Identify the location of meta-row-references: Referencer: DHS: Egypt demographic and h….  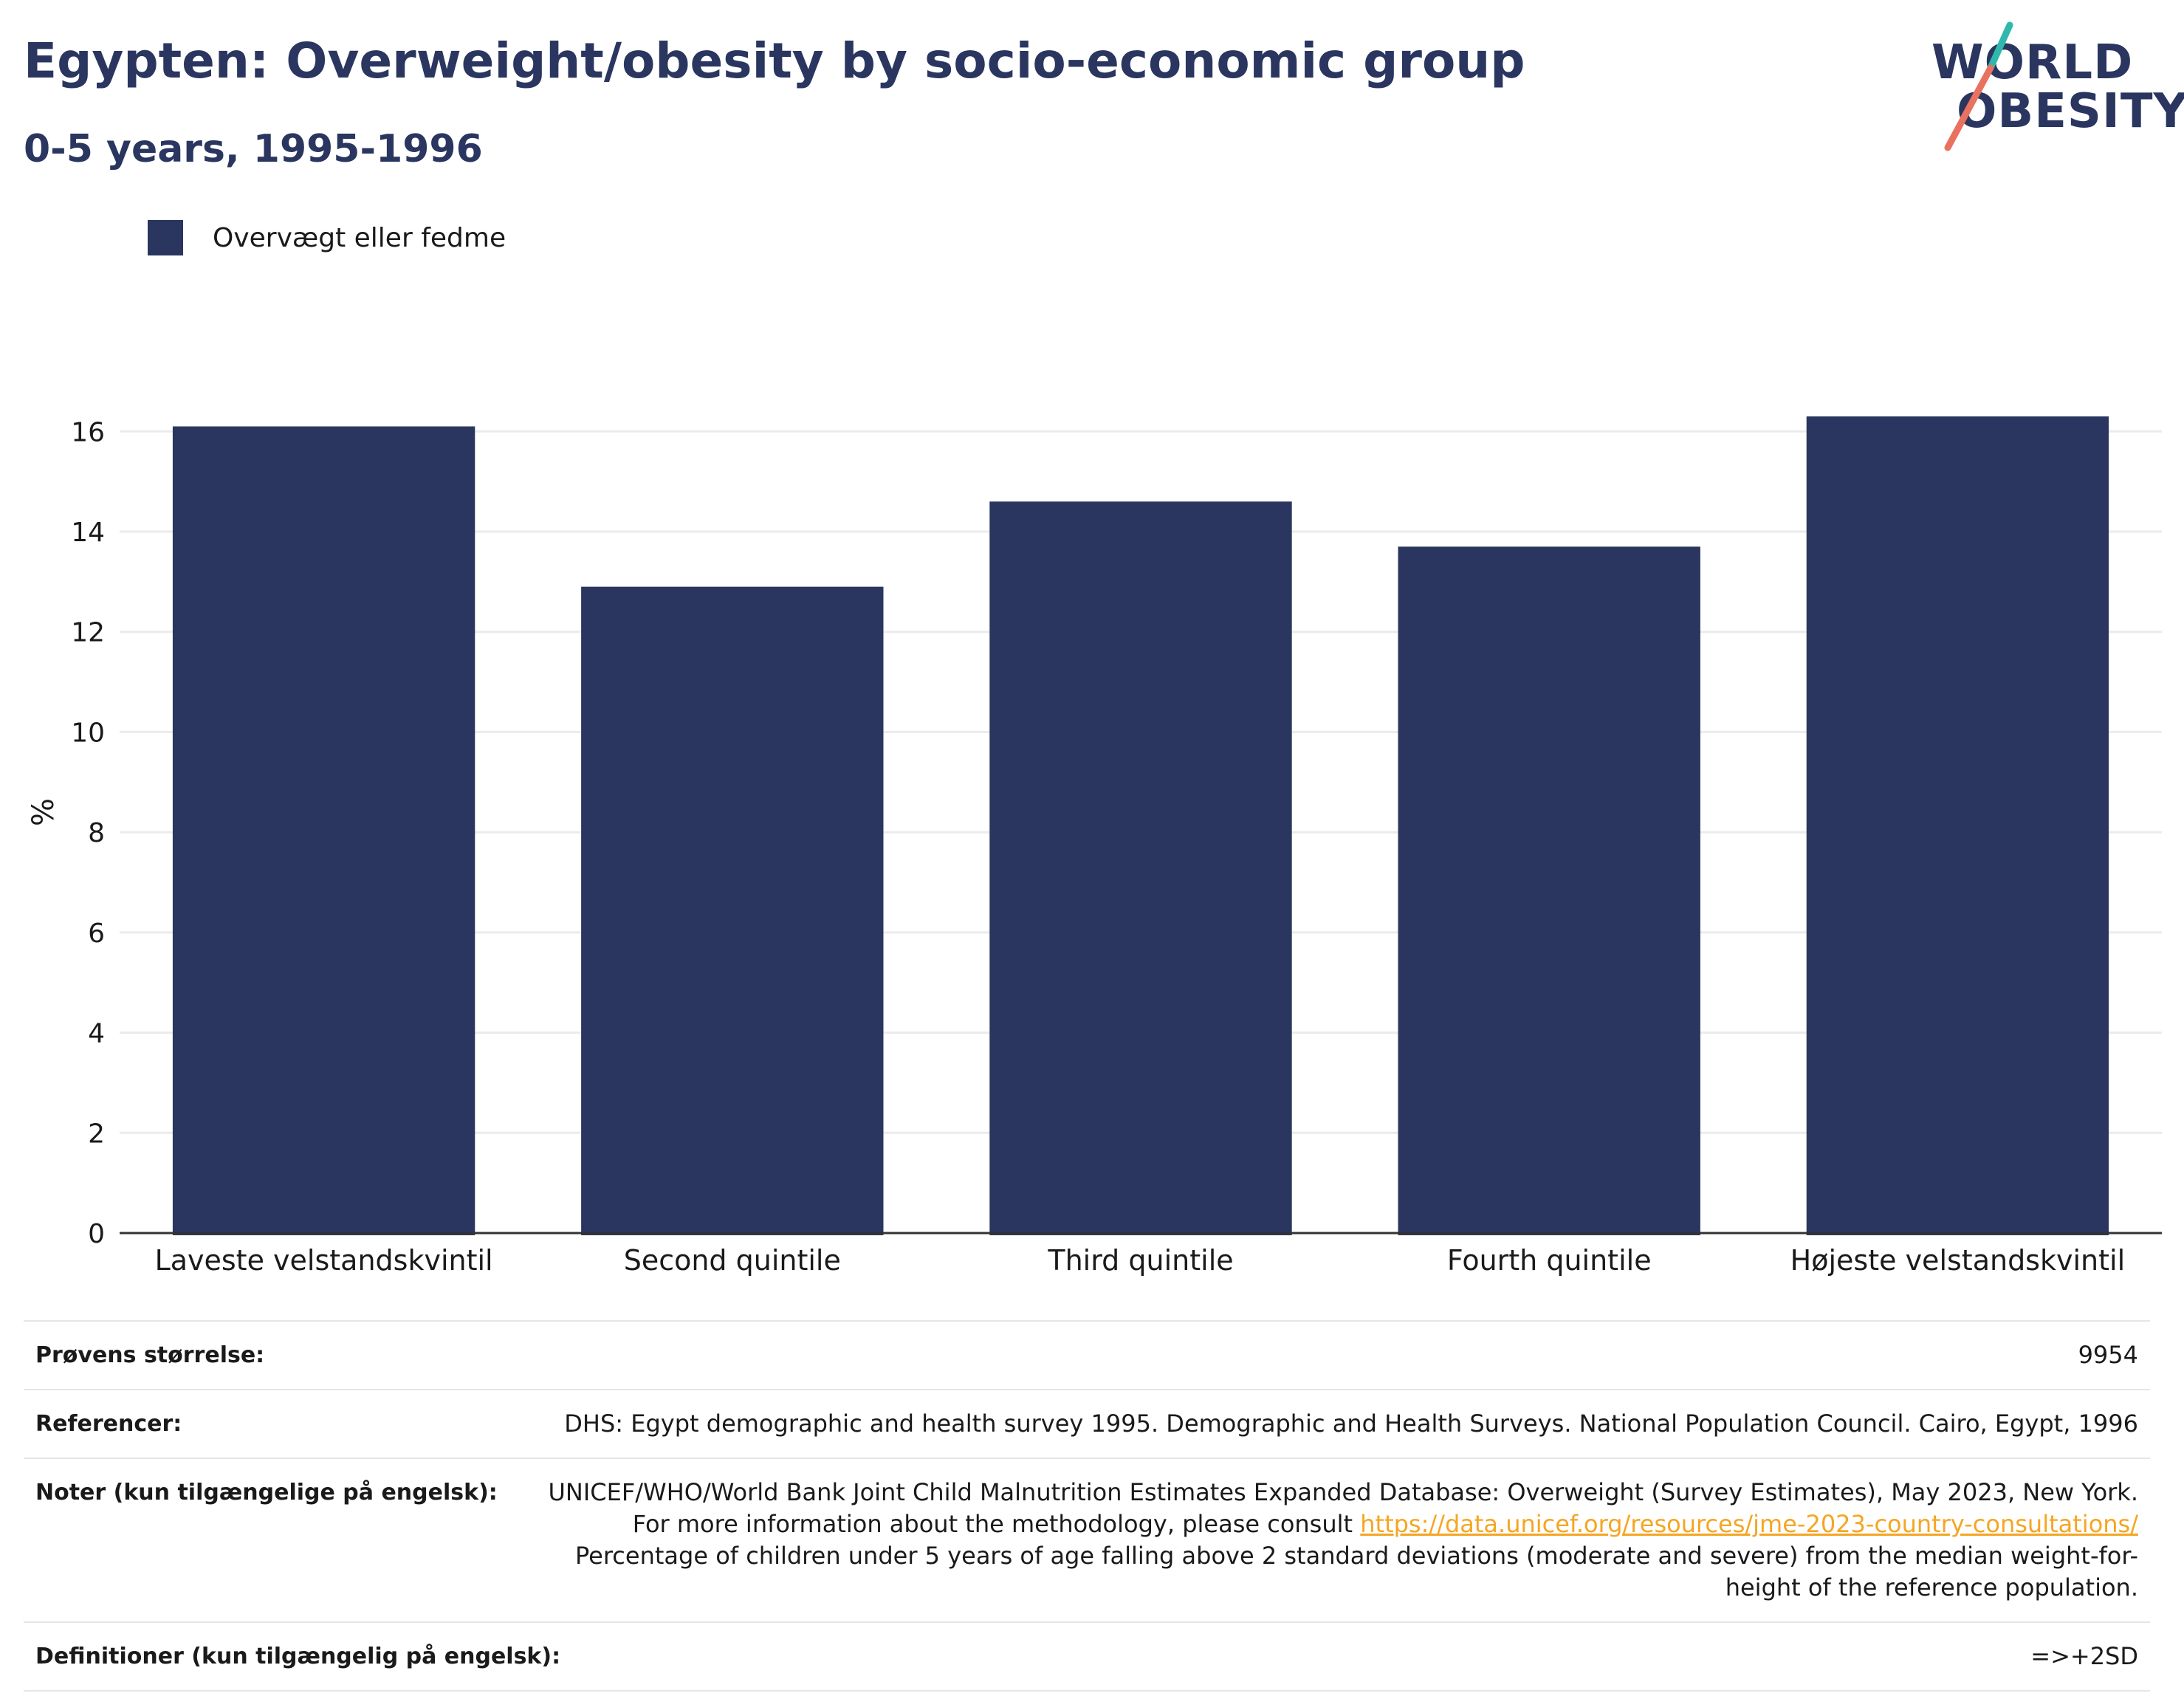
(1087, 1423).